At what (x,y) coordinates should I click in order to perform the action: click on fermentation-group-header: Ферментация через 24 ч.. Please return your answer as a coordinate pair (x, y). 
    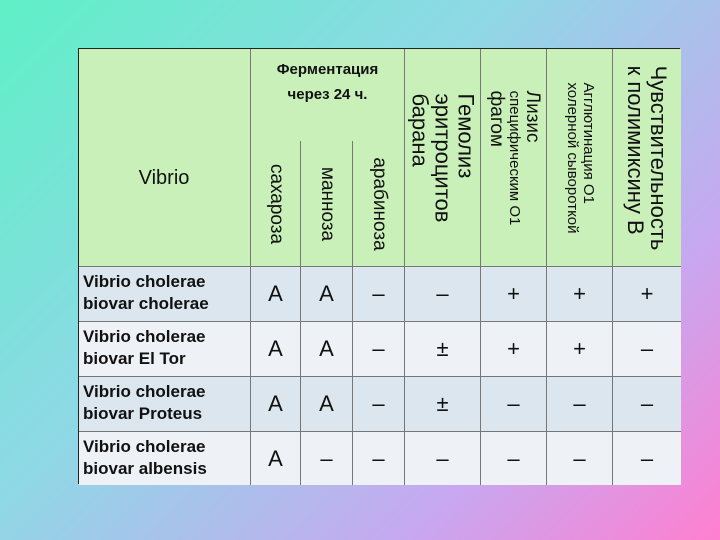
    Looking at the image, I should click on (328, 95).